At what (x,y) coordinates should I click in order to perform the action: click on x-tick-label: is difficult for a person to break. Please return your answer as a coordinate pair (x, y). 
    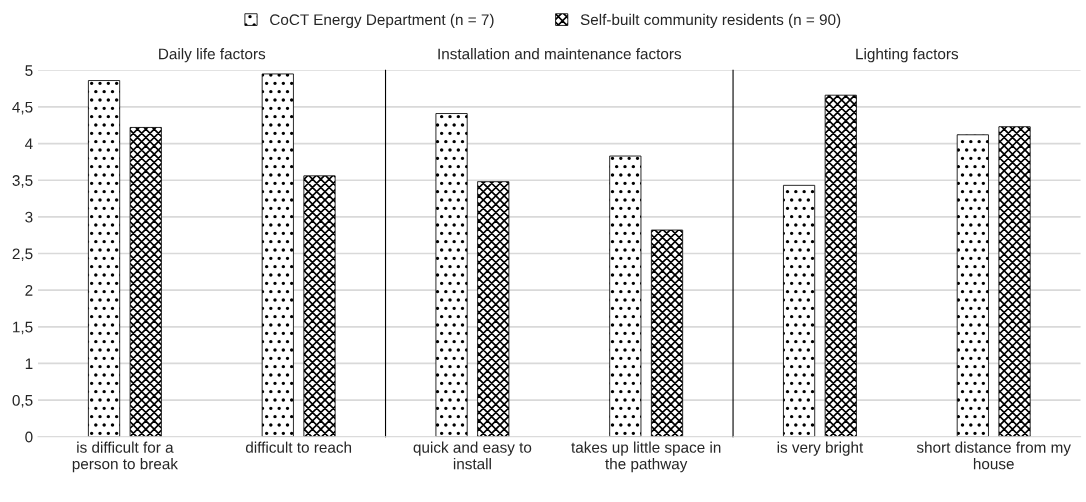
    Looking at the image, I should click on (125, 457).